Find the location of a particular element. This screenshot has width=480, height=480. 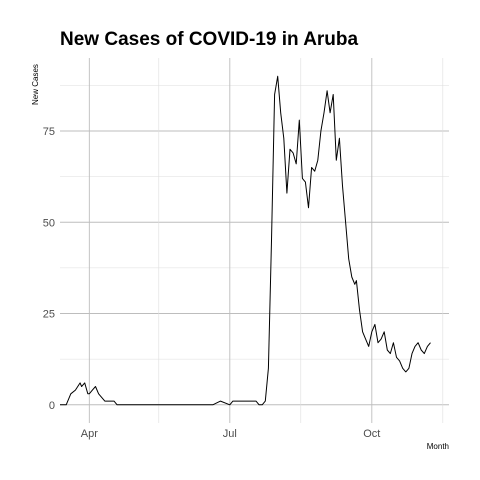

x-tick-label: Jul is located at coordinates (230, 434).